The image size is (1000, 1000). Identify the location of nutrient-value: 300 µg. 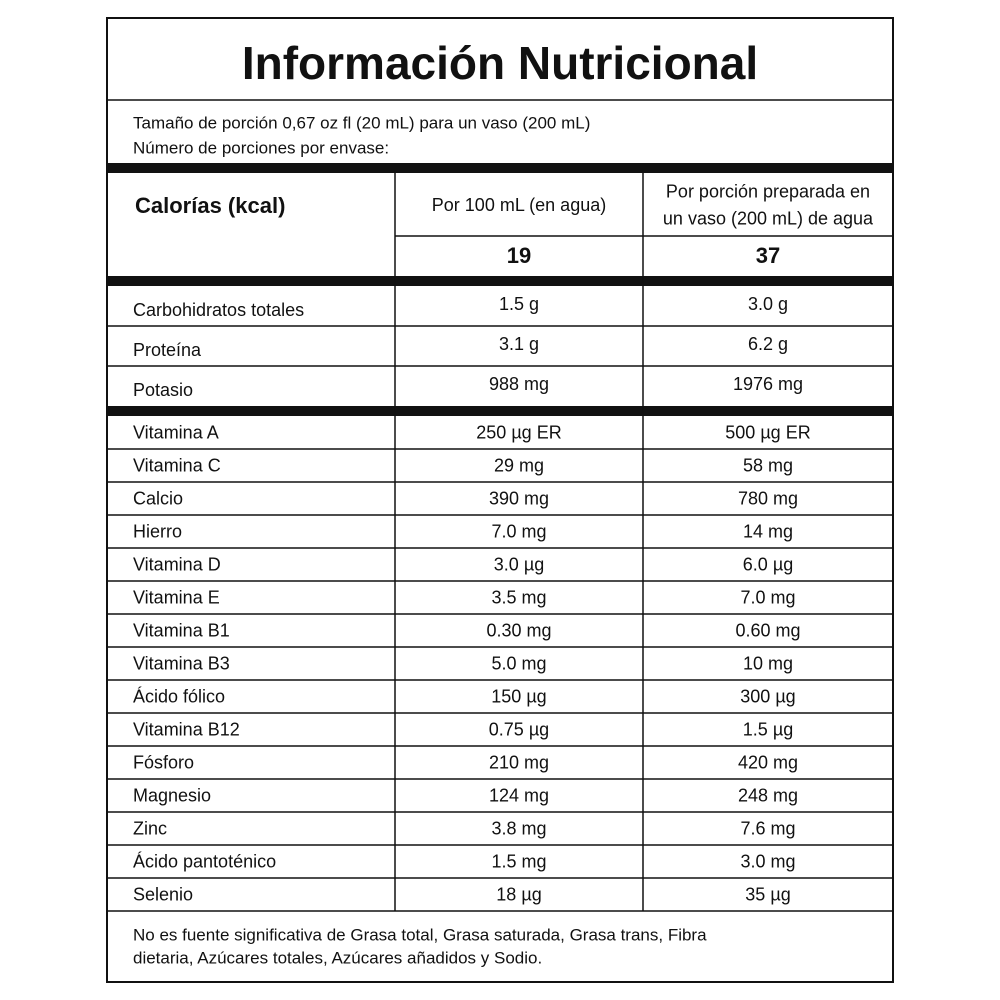
(767, 696).